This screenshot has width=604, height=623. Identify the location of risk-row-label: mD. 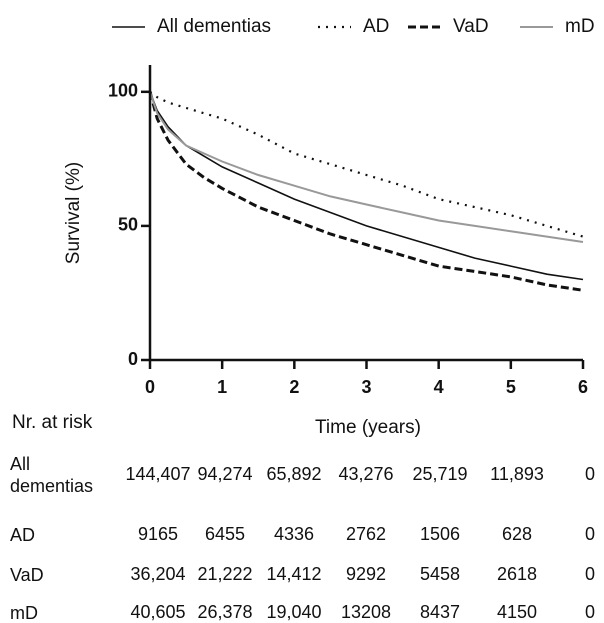
(24, 613).